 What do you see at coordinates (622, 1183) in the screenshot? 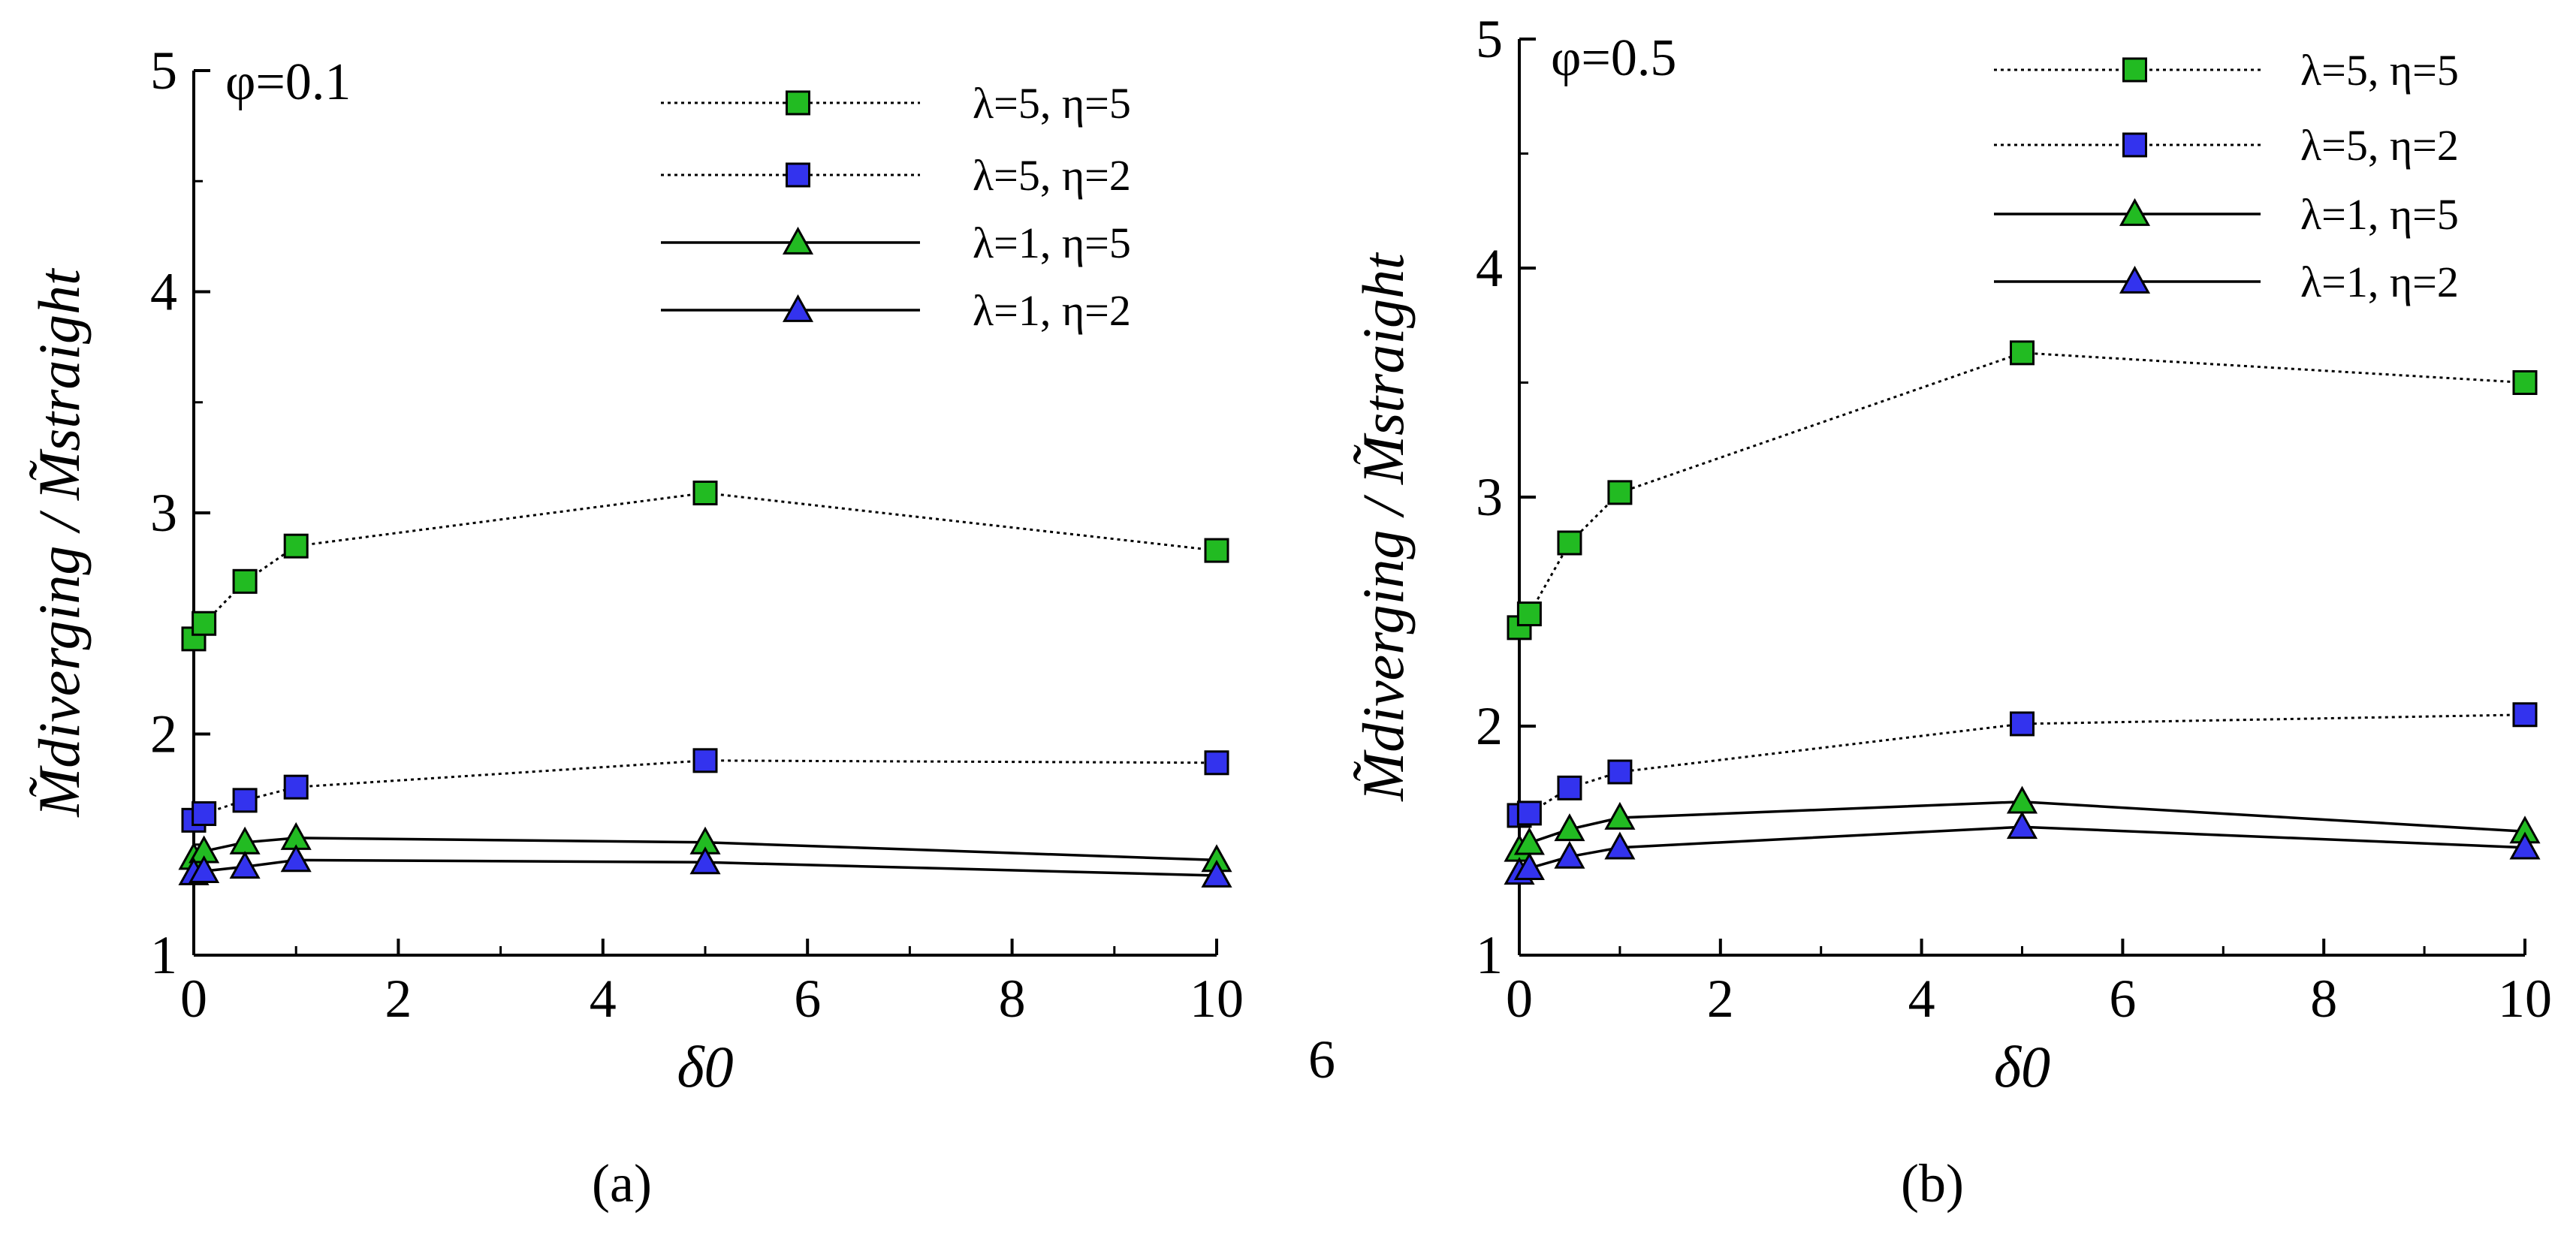
I see `panel-caption: (a)` at bounding box center [622, 1183].